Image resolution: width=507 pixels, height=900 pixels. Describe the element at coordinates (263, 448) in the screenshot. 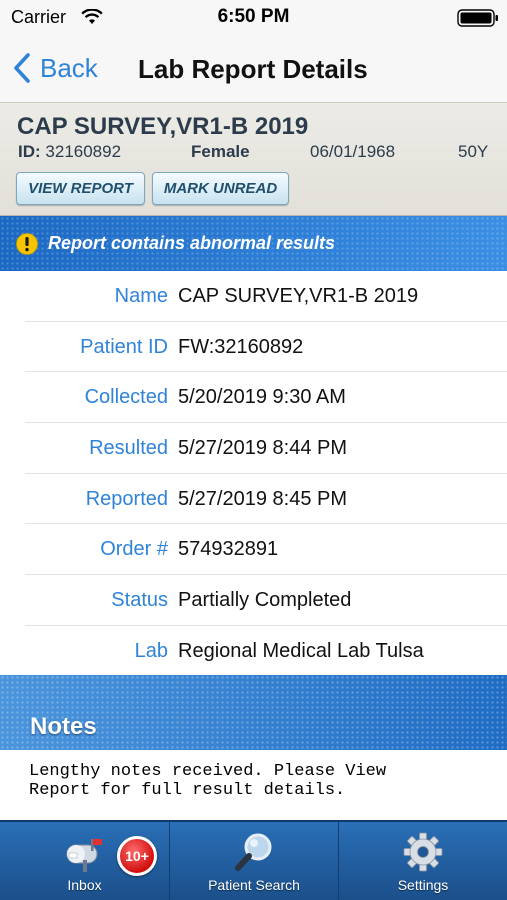

I see `detail-value: 5/27/2019 8:44 PM` at that location.